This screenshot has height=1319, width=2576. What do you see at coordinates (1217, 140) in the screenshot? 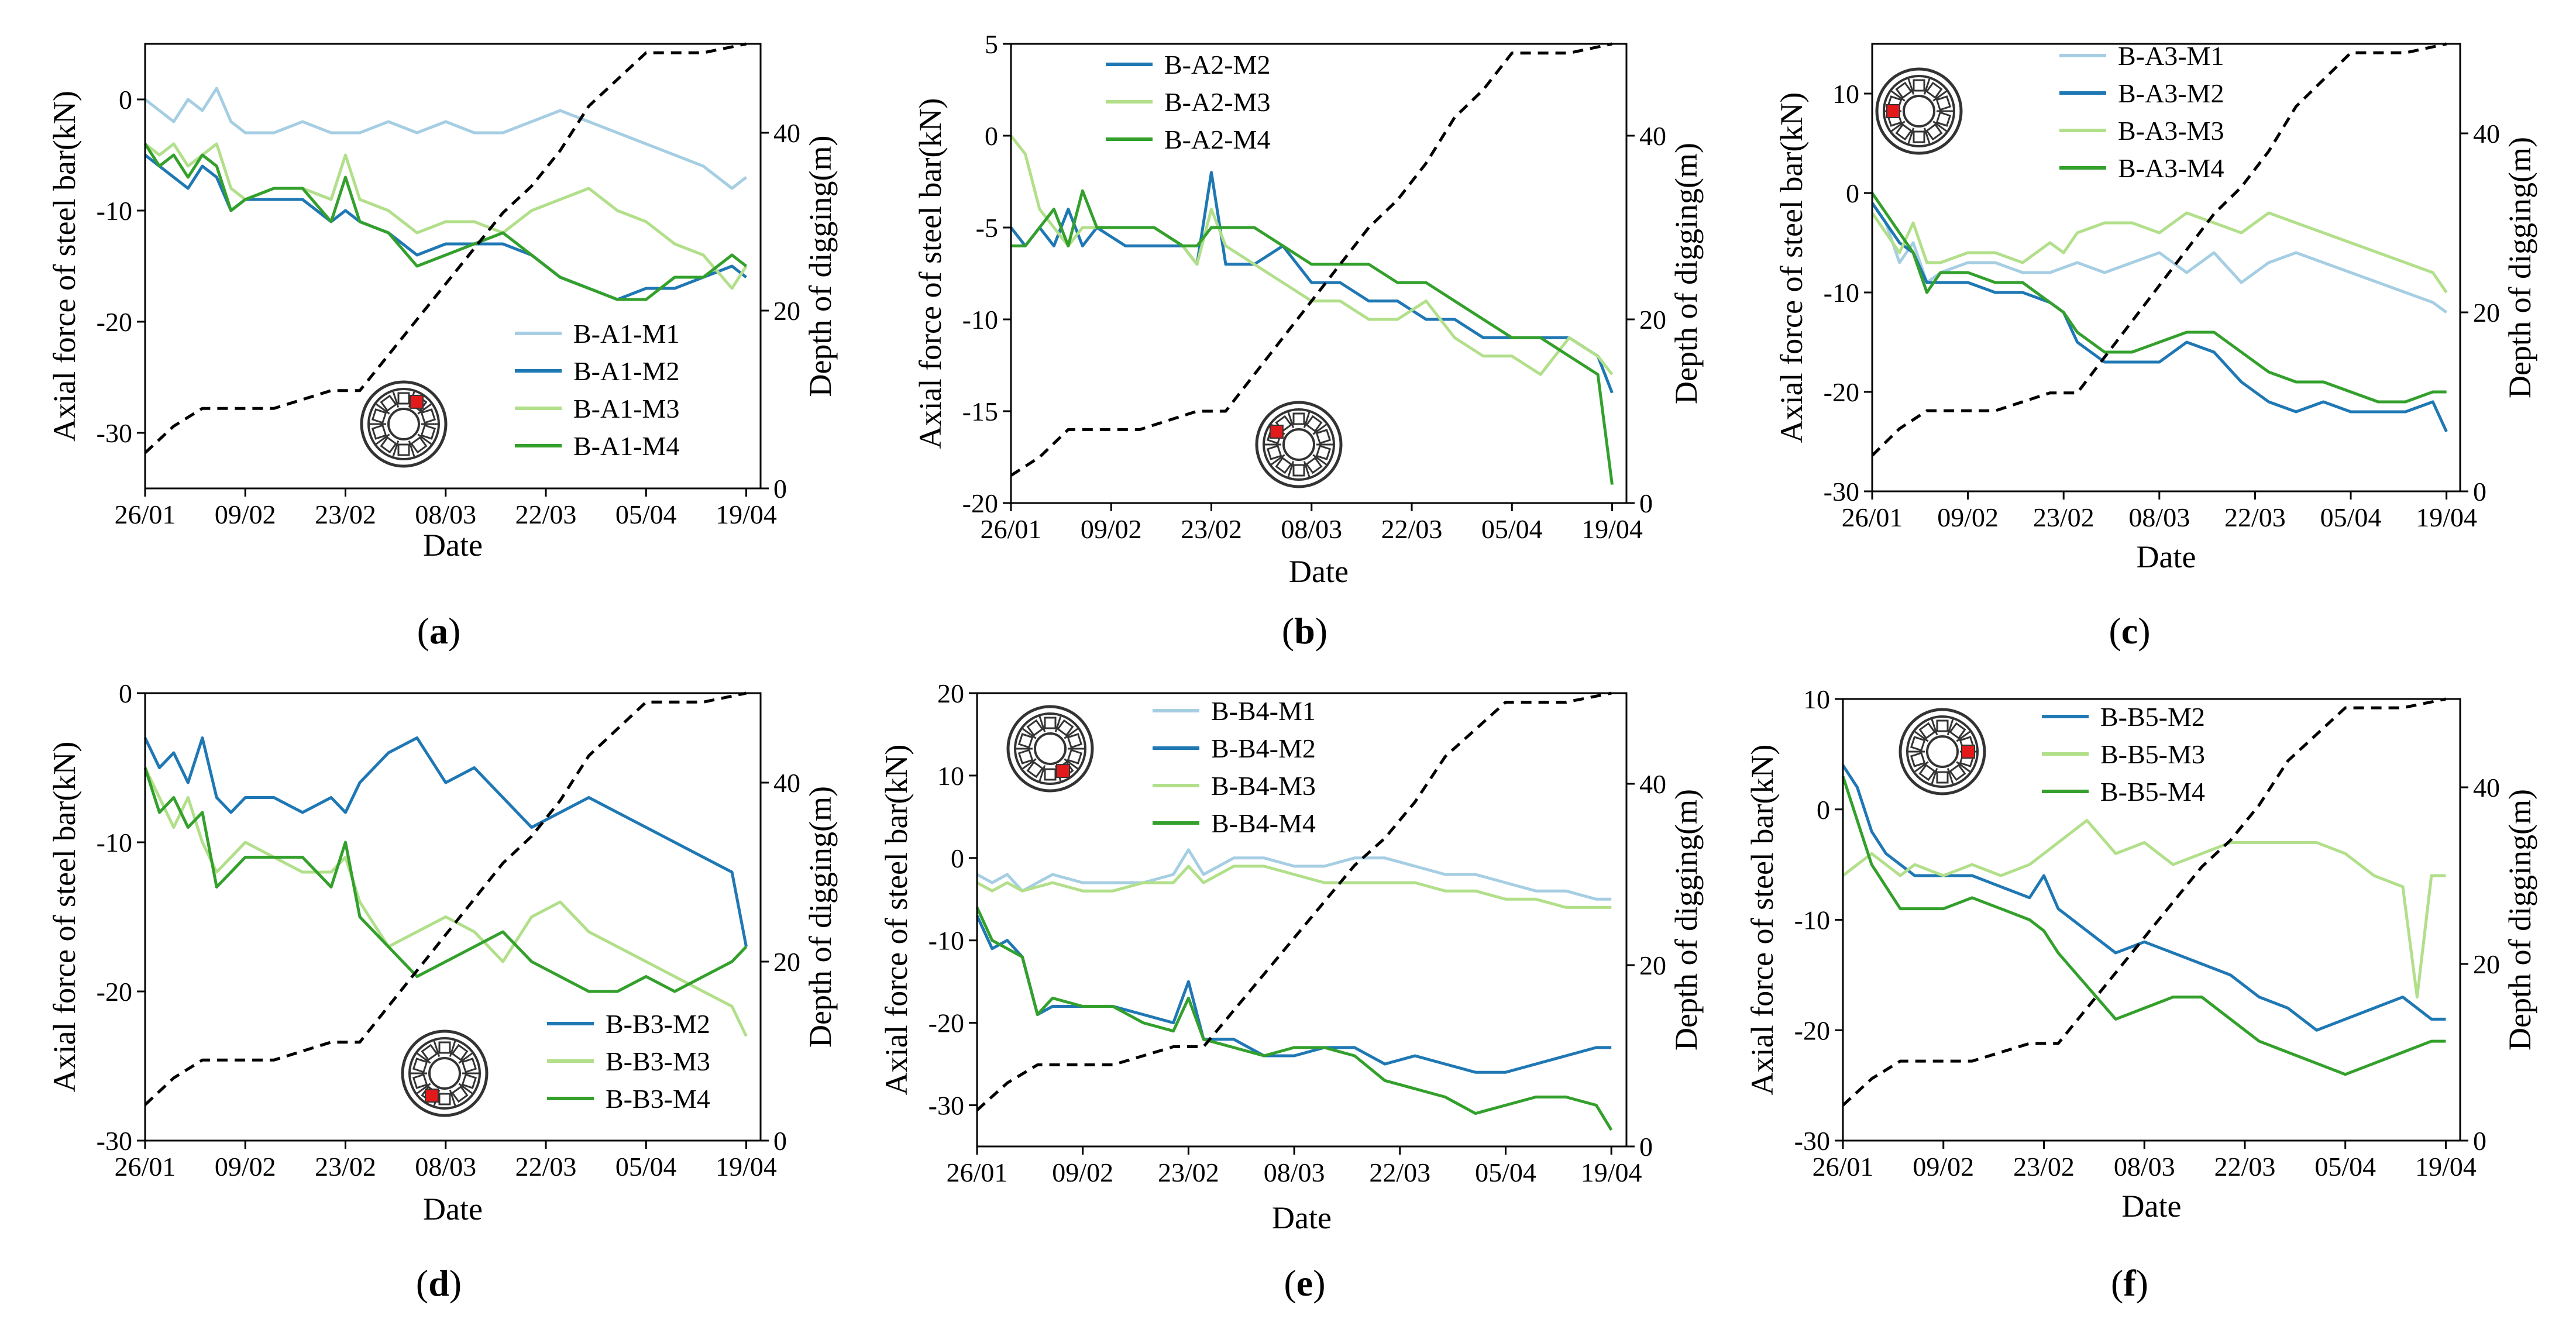
I see `legend-label: B-A2-M4` at bounding box center [1217, 140].